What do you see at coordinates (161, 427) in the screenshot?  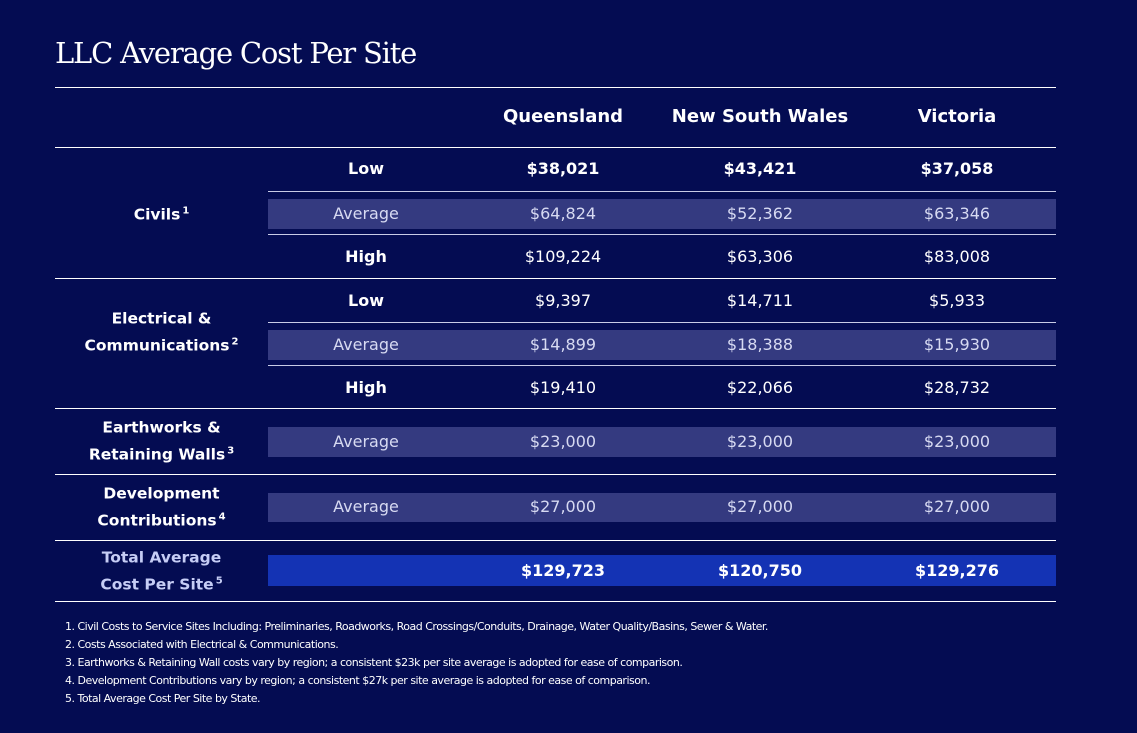 I see `category-label-line1: Earthworks &` at bounding box center [161, 427].